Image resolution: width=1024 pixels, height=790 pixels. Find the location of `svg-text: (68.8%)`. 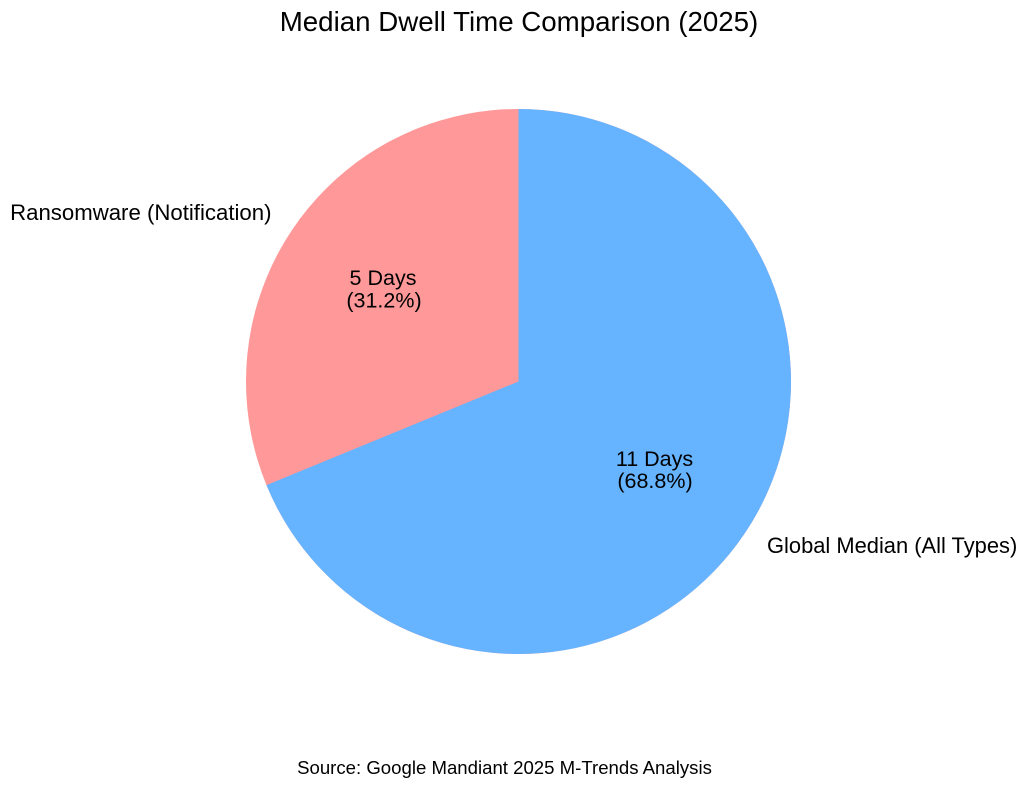

svg-text: (68.8%) is located at coordinates (654, 481).